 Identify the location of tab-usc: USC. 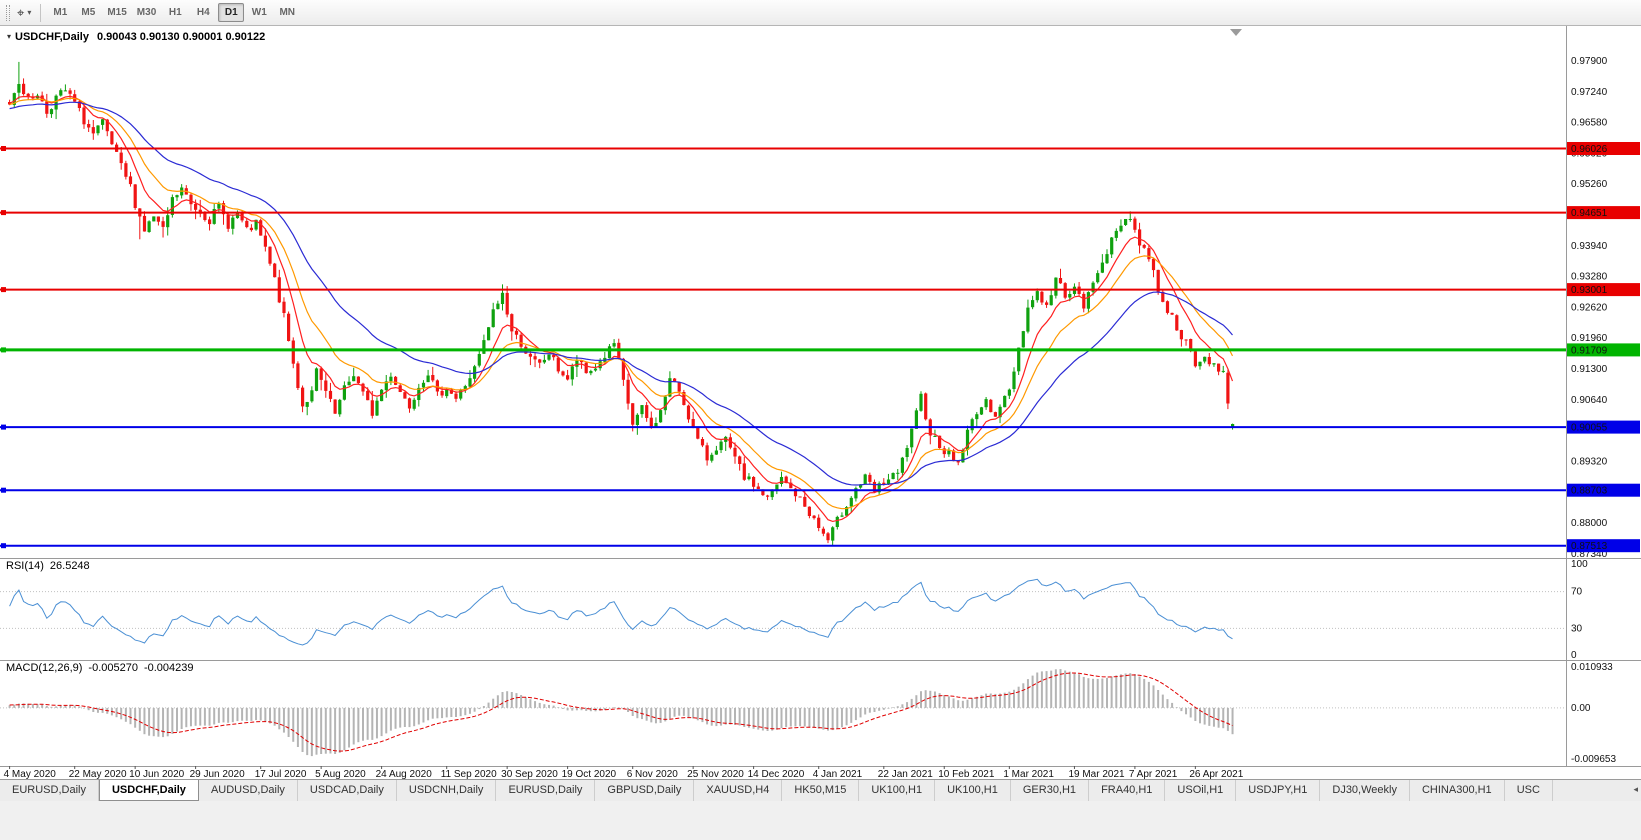
(1529, 790).